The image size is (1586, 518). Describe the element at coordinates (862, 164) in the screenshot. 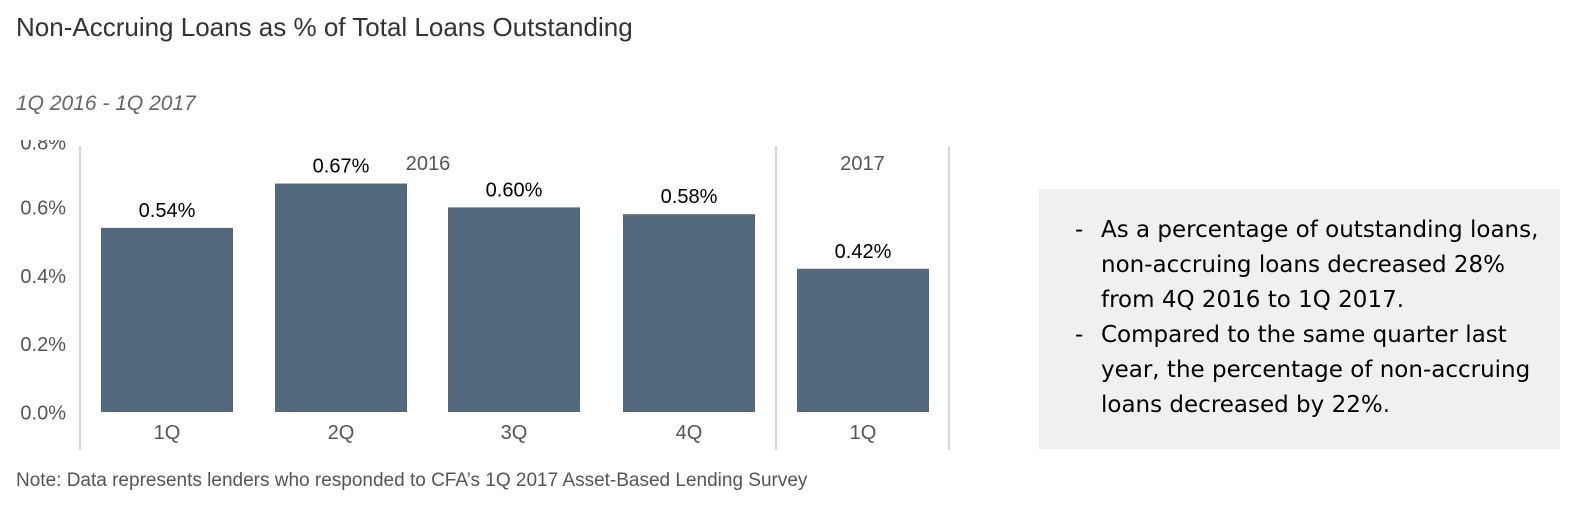

I see `year-header: 2017` at that location.